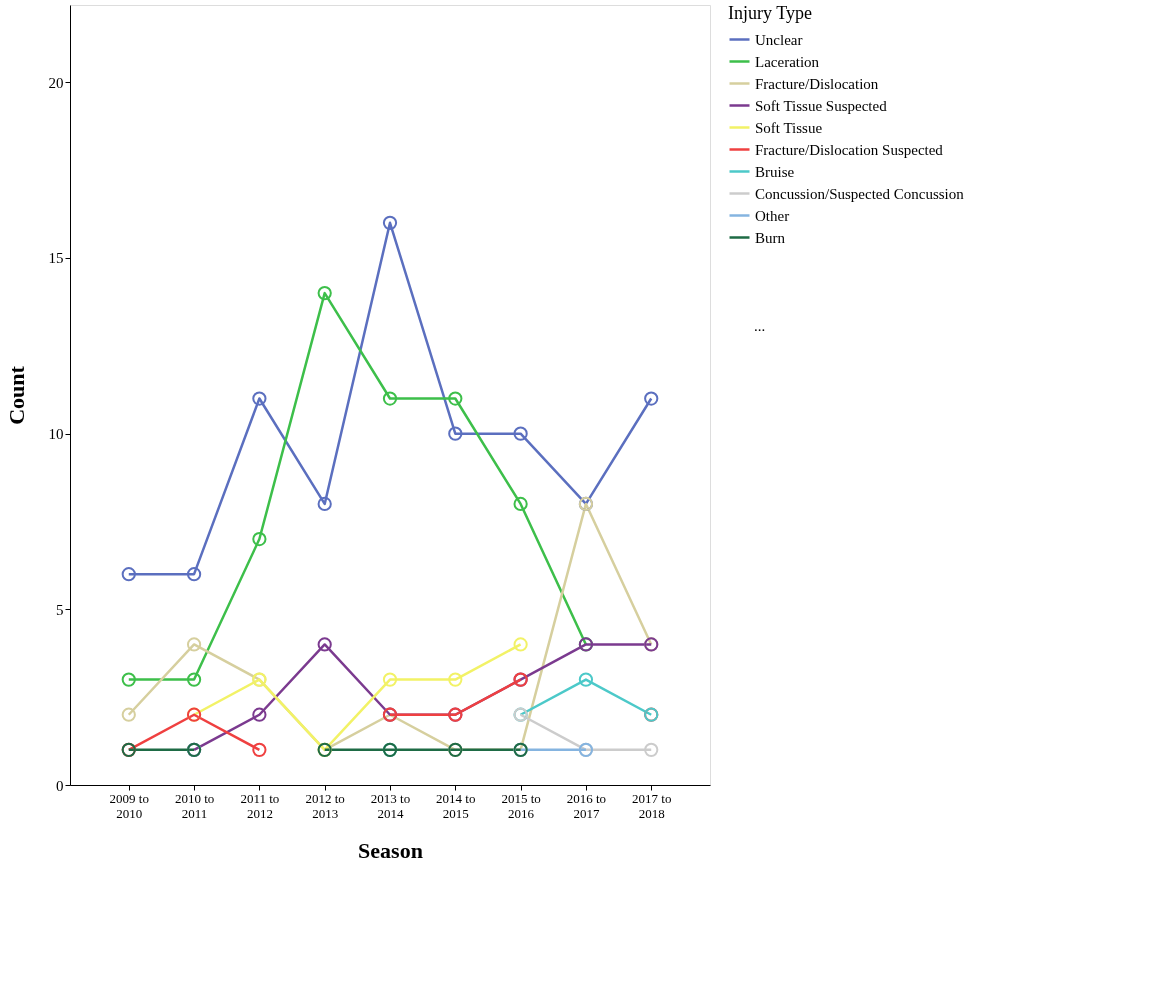  I want to click on x-tick-label: 2016 to 2017, so click(586, 805).